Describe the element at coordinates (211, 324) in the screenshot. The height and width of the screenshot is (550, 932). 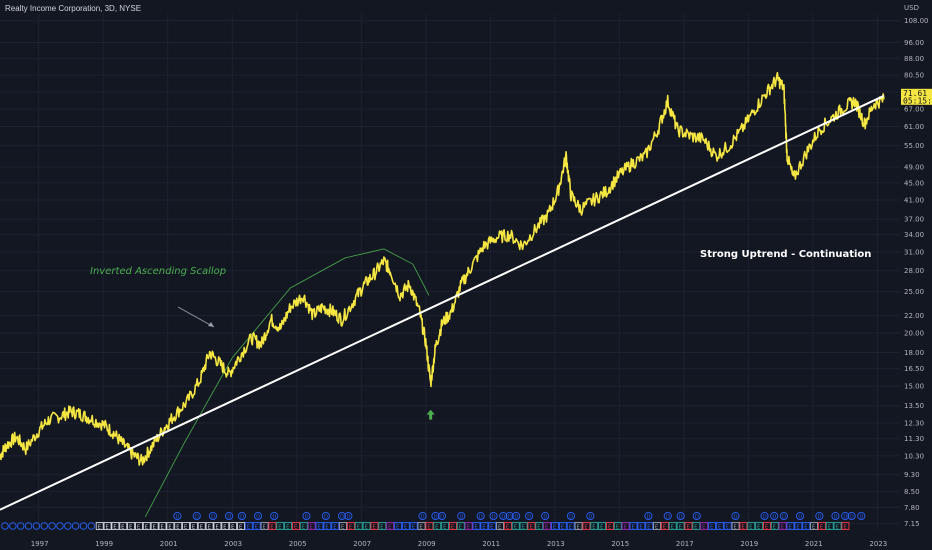
I see `pointer-arrow-head` at that location.